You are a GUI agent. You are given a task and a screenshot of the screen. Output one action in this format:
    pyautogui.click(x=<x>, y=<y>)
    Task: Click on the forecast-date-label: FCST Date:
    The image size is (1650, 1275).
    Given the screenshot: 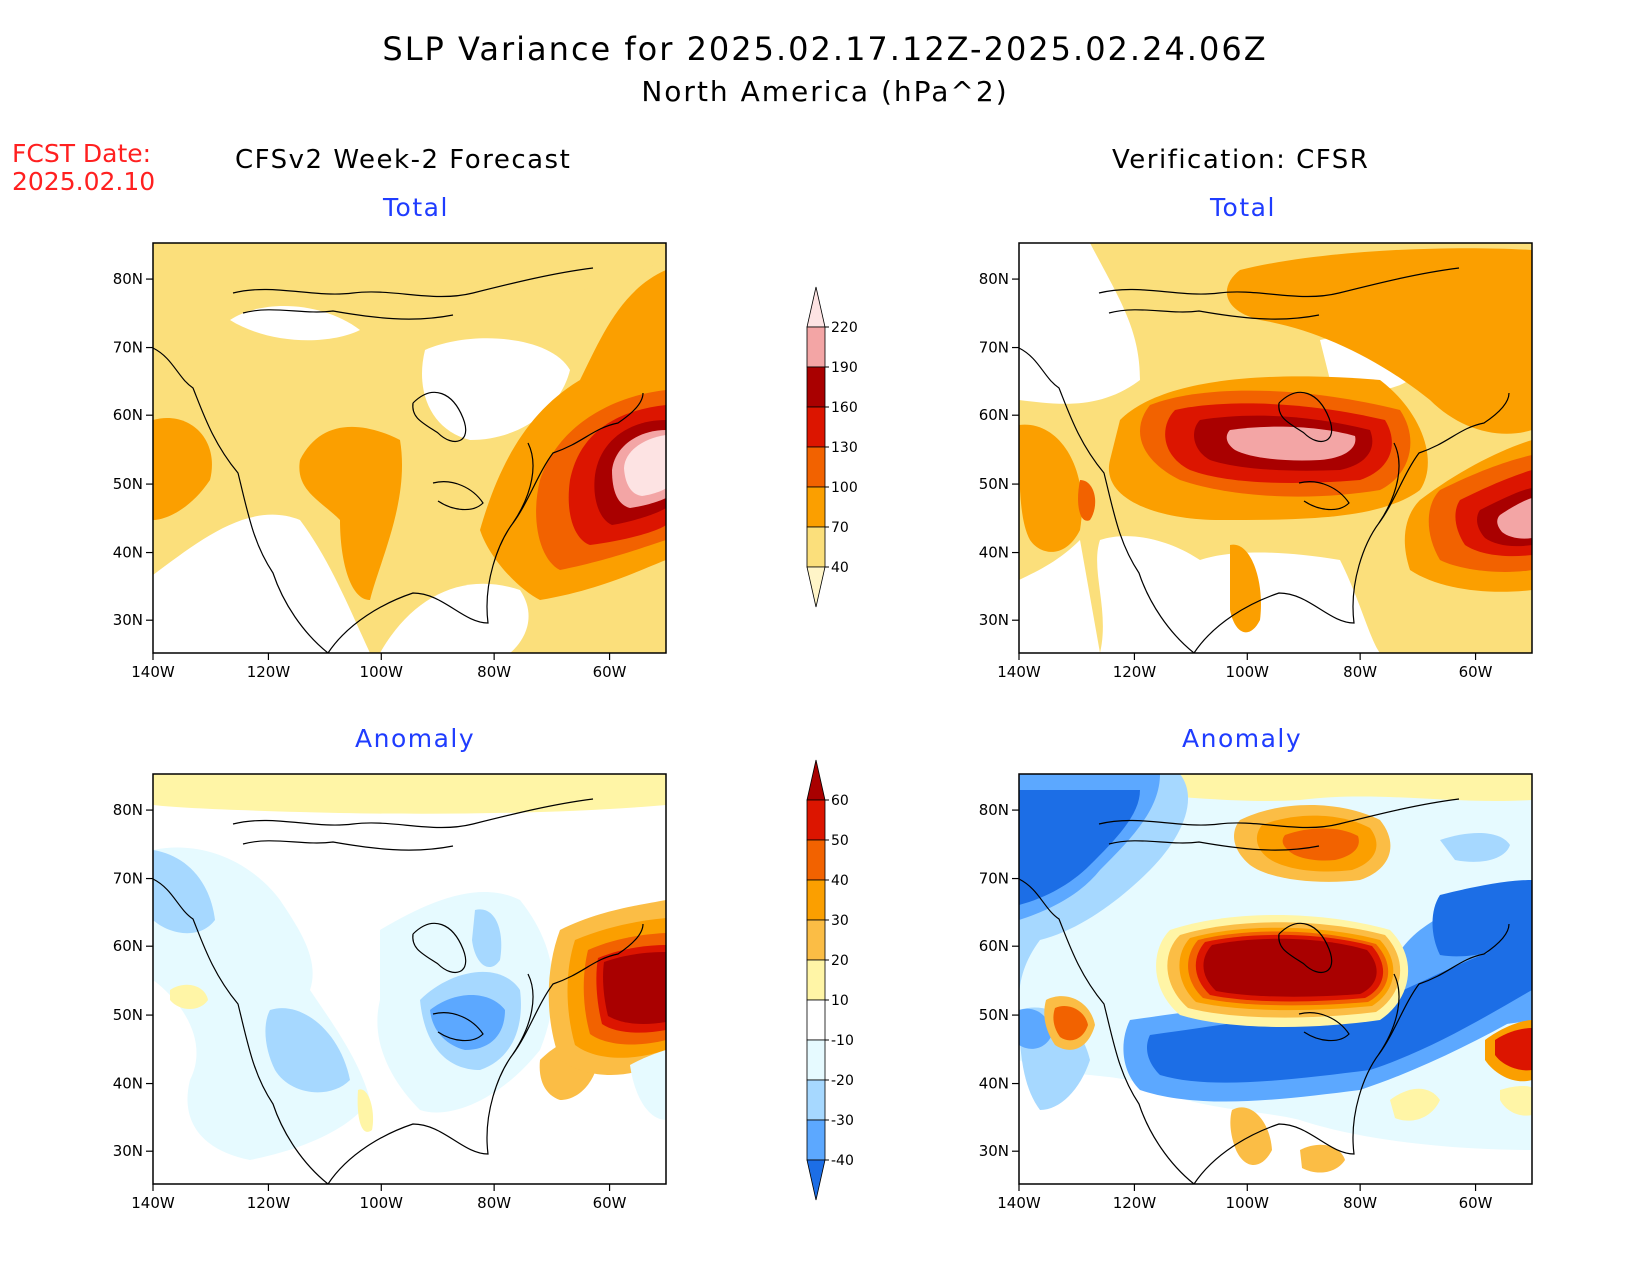 What is the action you would take?
    pyautogui.click(x=82, y=153)
    